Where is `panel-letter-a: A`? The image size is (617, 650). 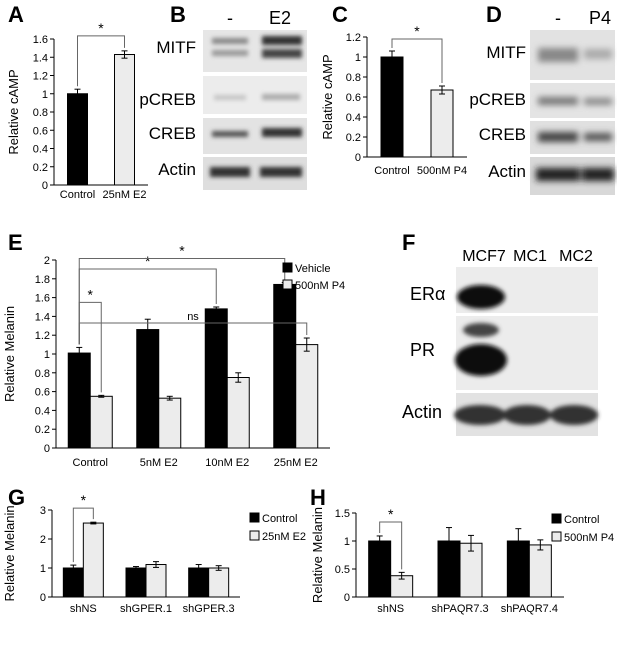 panel-letter-a: A is located at coordinates (16, 14).